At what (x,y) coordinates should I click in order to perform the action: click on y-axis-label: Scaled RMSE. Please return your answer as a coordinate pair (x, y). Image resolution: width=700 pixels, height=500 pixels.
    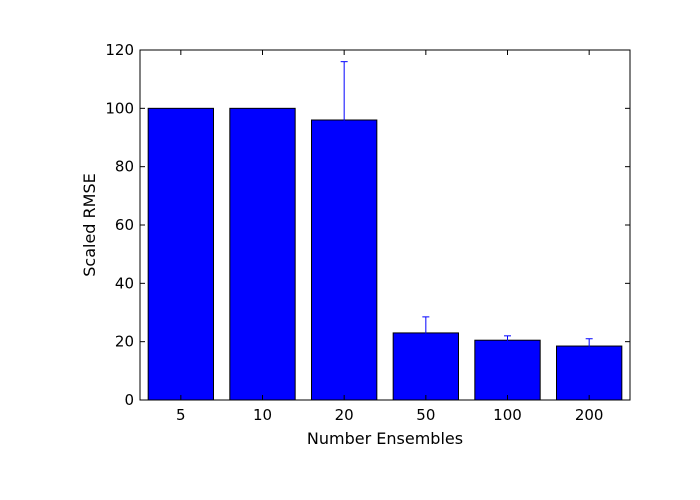
    Looking at the image, I should click on (89, 224).